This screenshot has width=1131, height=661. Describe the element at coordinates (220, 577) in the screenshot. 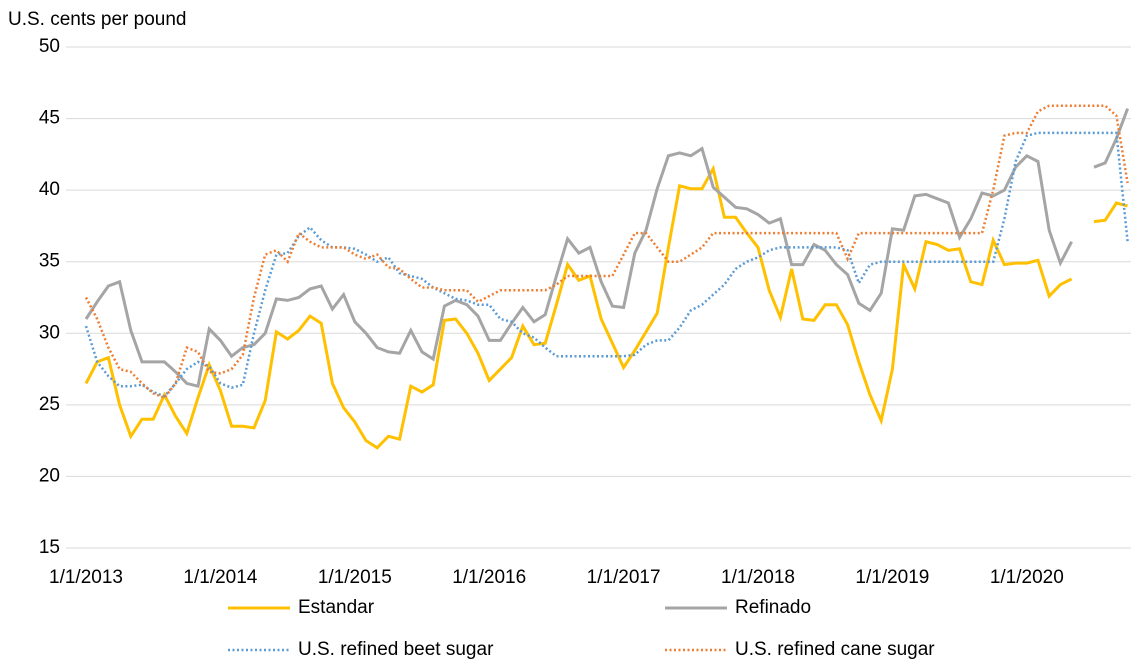

I see `x-tick-label: 1/1/2014` at that location.